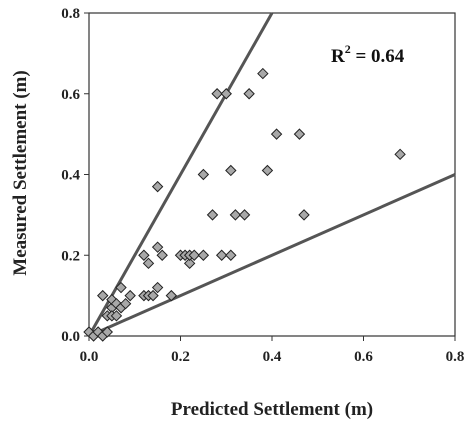  What do you see at coordinates (20, 172) in the screenshot?
I see `y-axis-title: Measured Settlement (m)` at bounding box center [20, 172].